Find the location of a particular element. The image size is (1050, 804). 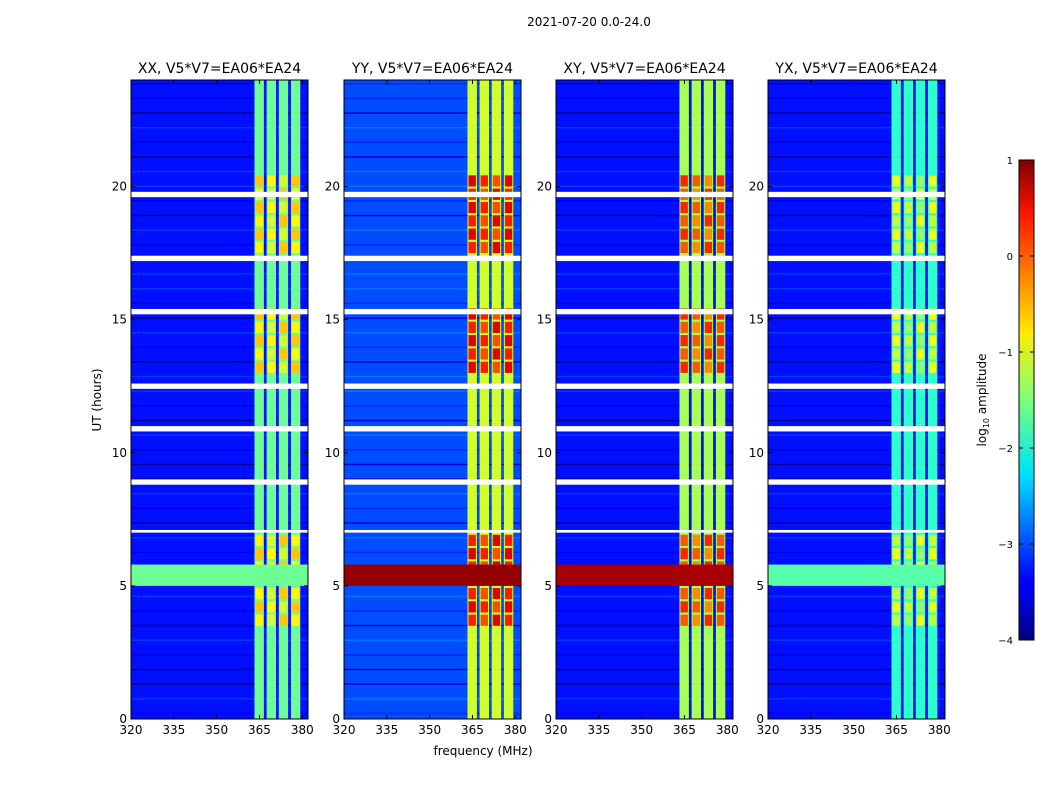

x-tick-label: 320 is located at coordinates (556, 730).